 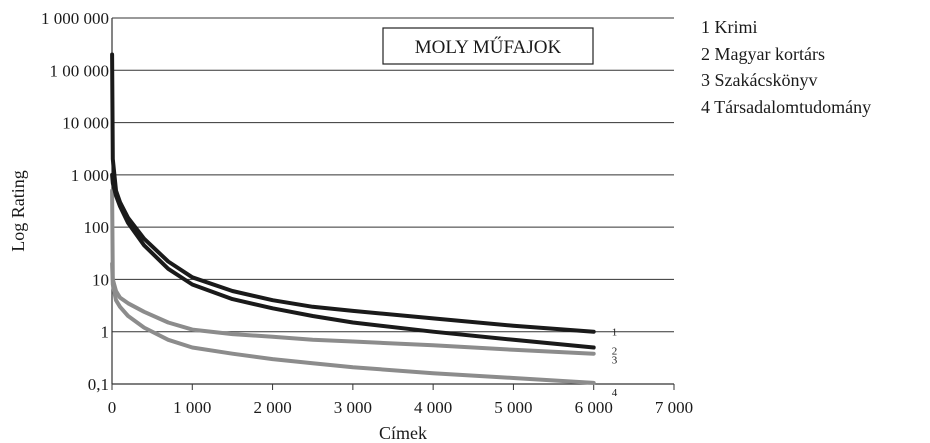 I want to click on series-end-label-2: 2, so click(x=615, y=351).